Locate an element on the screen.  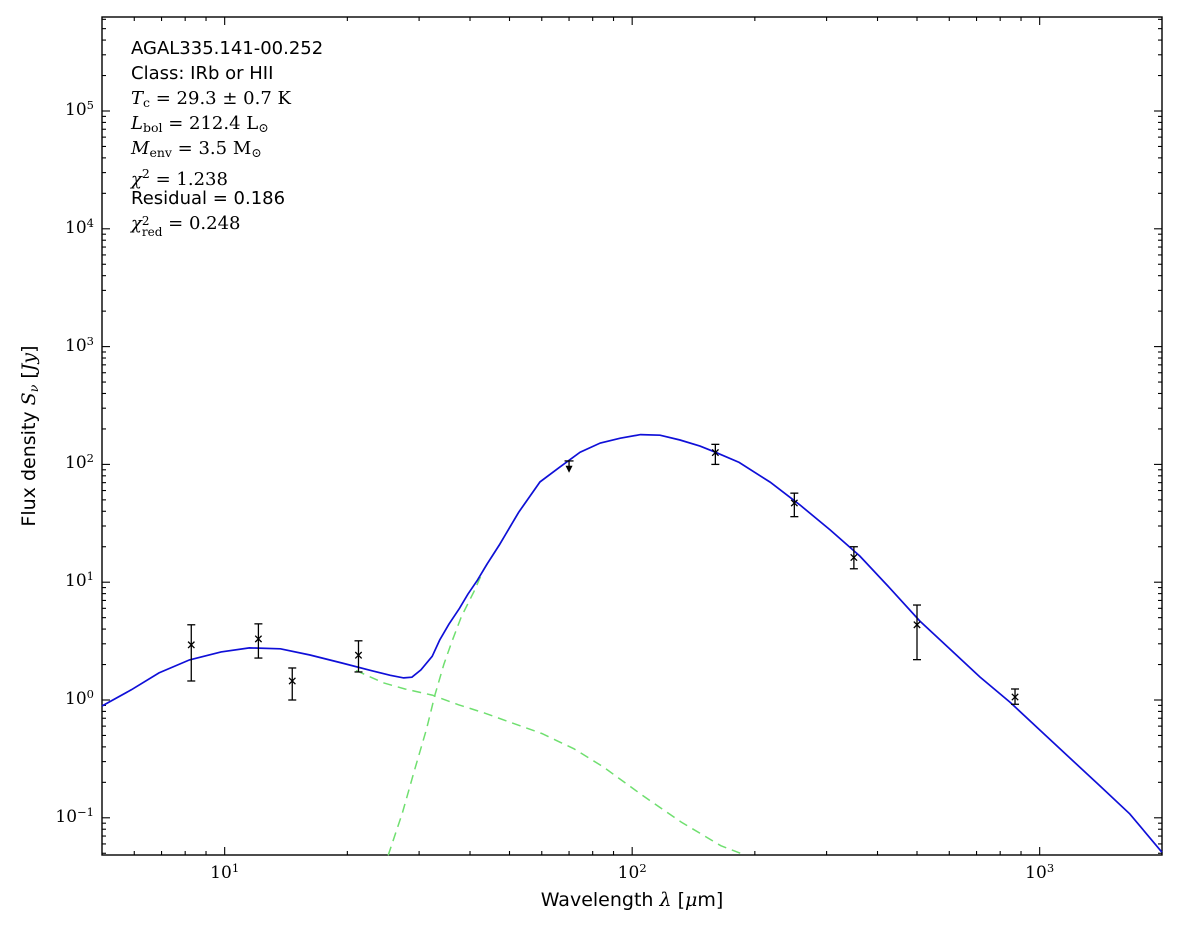
x-axis-label: Wavelength λ [μm] is located at coordinates (632, 900).